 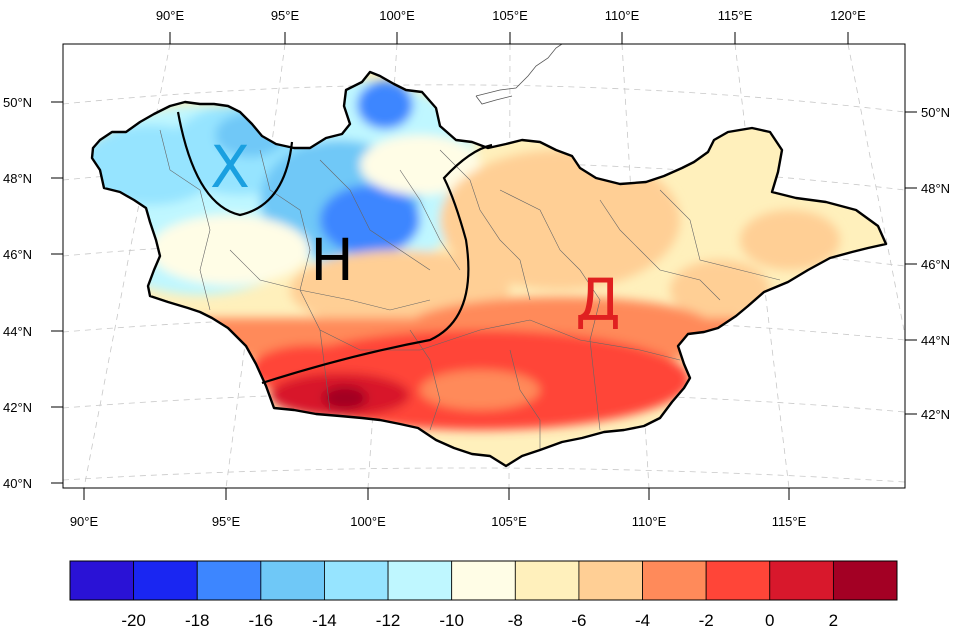 I want to click on field-hot-pocket, so click(x=480, y=390).